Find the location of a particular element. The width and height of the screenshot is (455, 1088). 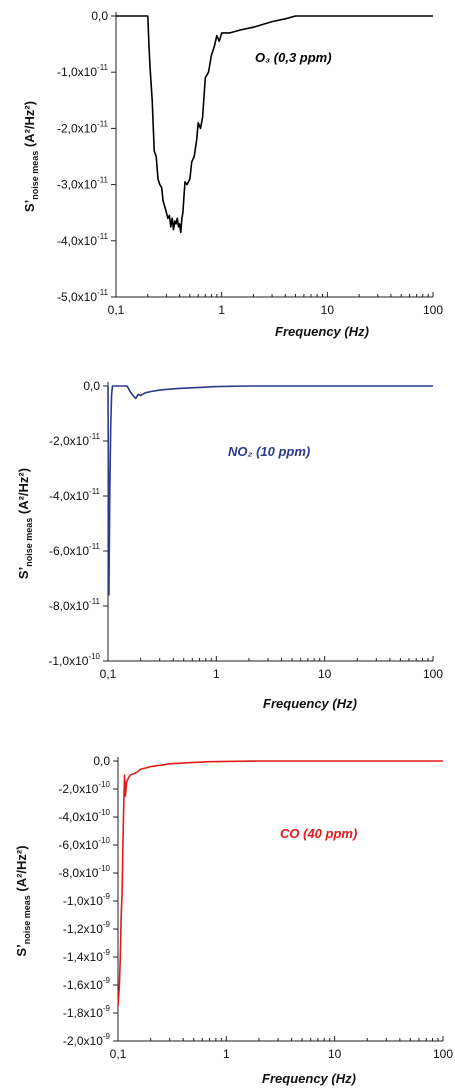

y-tick-label: -8,0x10⁻¹¹ is located at coordinates (75, 605).